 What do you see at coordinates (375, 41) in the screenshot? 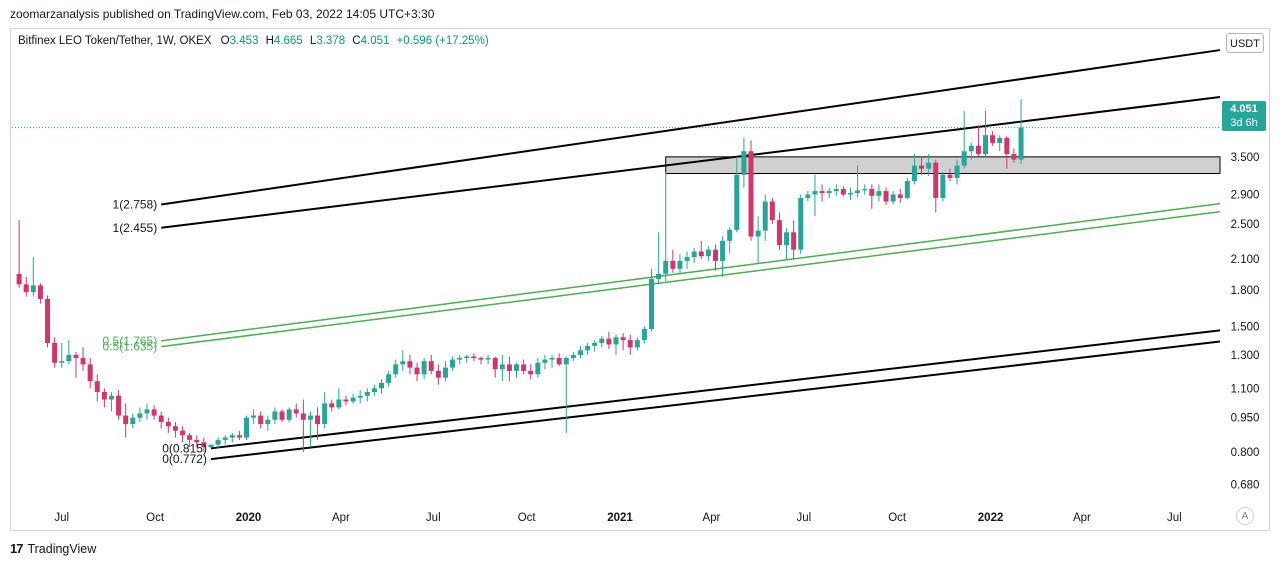
I see `close-value: 4.051` at bounding box center [375, 41].